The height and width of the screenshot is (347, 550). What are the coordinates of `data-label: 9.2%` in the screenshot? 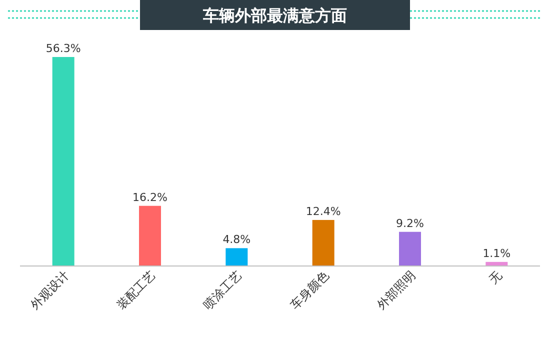 It's located at (410, 223).